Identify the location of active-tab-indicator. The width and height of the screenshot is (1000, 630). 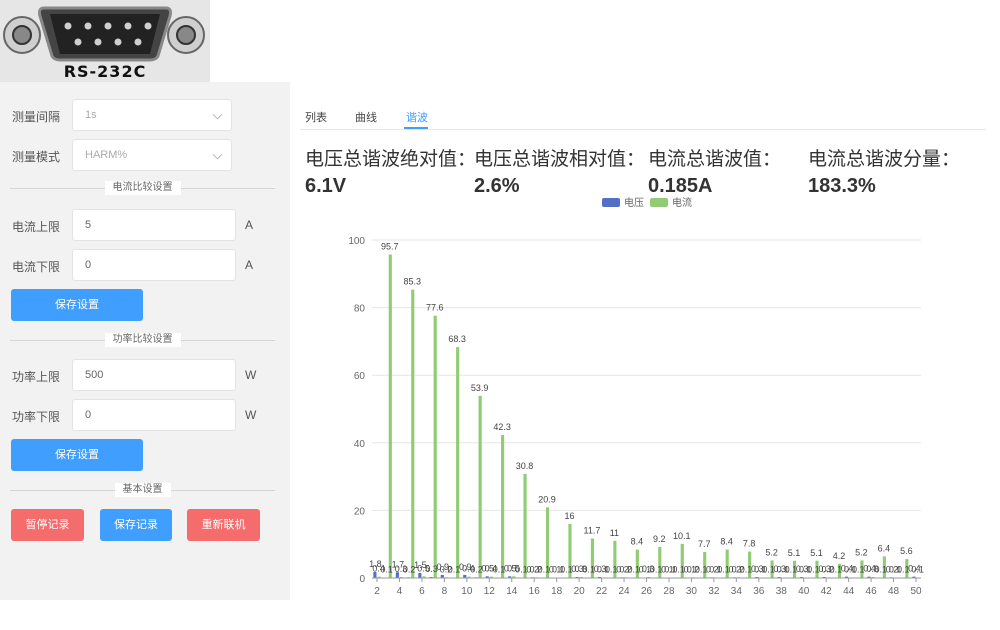
(416, 128).